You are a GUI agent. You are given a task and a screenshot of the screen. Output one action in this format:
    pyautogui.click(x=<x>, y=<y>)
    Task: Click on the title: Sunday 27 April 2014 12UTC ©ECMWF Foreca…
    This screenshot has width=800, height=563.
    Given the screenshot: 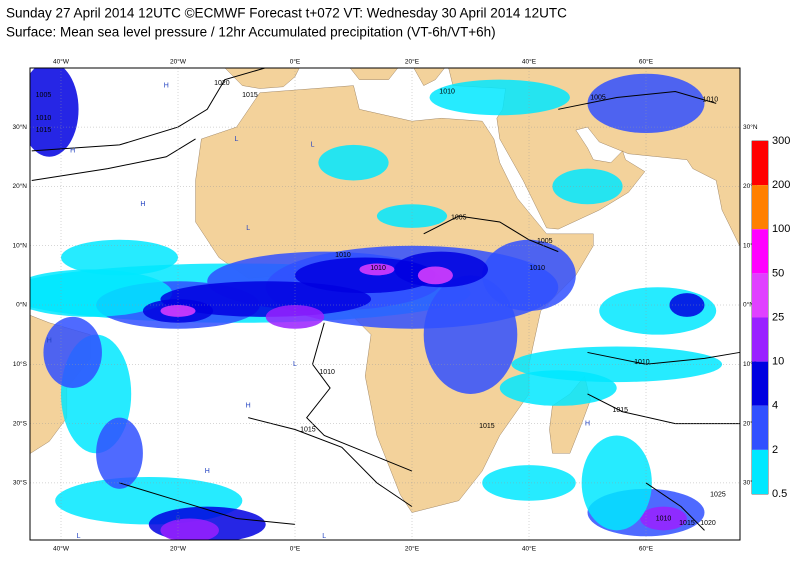 What is the action you would take?
    pyautogui.click(x=286, y=13)
    